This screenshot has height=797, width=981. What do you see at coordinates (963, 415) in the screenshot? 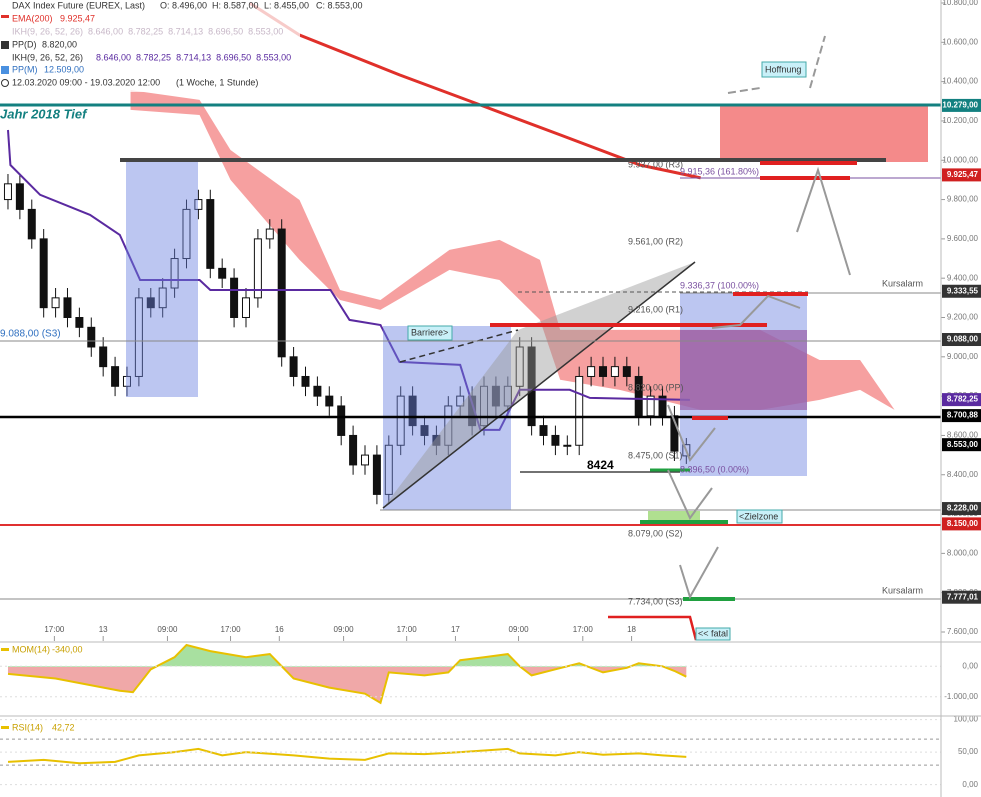
I see `price-label: 8.700,88` at bounding box center [963, 415].